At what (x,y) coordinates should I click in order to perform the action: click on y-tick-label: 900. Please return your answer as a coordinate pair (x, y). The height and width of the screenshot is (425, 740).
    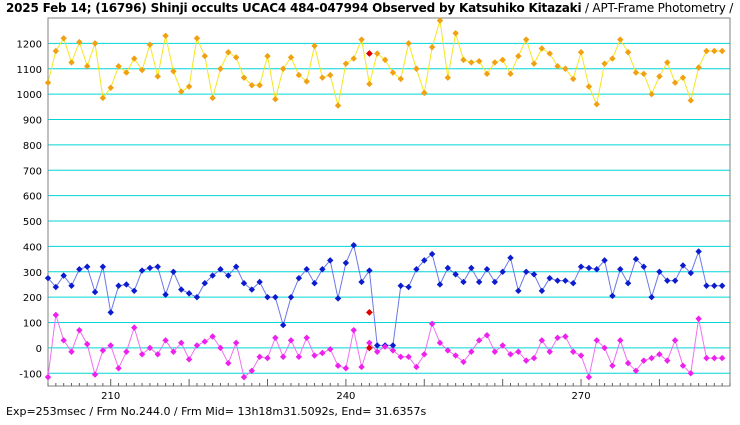
    Looking at the image, I should click on (32, 121).